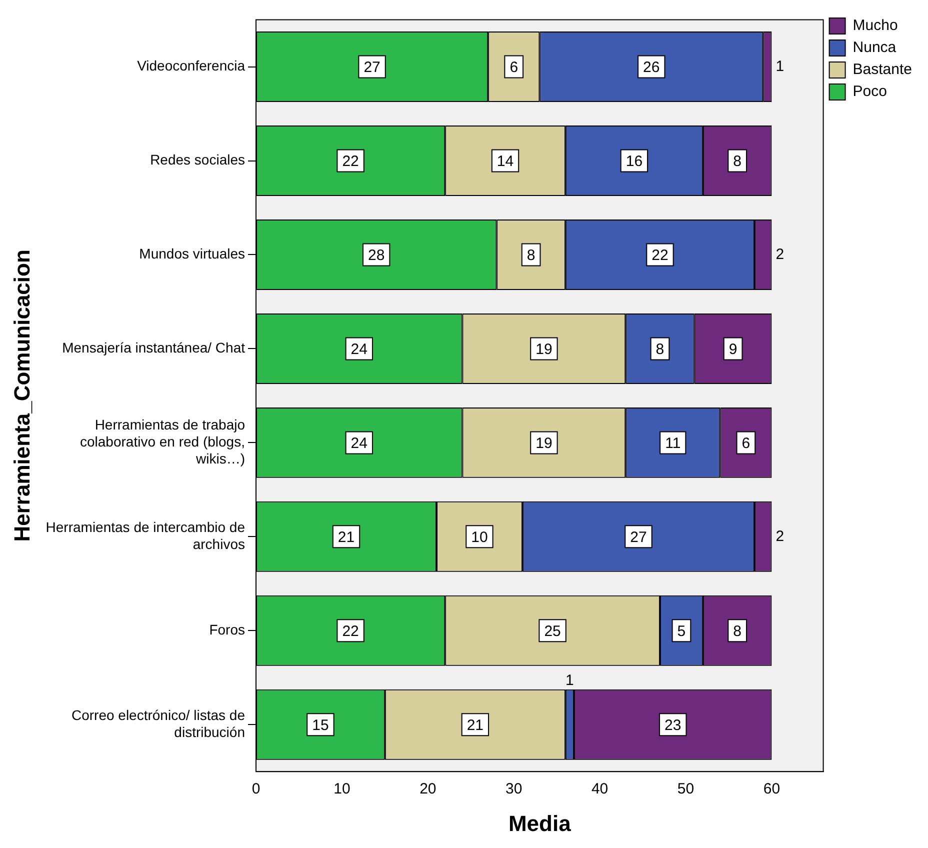 The width and height of the screenshot is (928, 848). Describe the element at coordinates (146, 535) in the screenshot. I see `y-tick-label: Herramientas de intercambio de archivos` at that location.